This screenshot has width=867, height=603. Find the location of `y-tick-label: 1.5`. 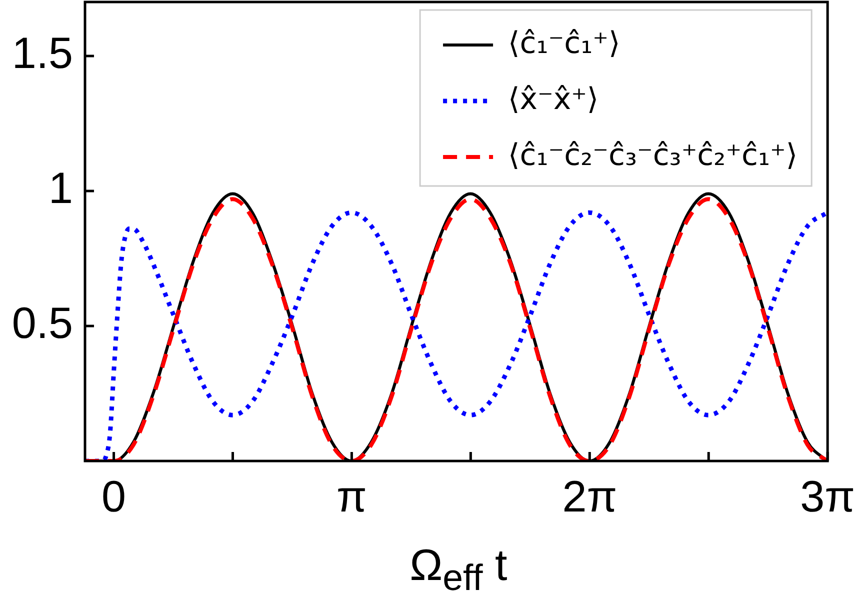

y-tick-label: 1.5 is located at coordinates (42, 53).